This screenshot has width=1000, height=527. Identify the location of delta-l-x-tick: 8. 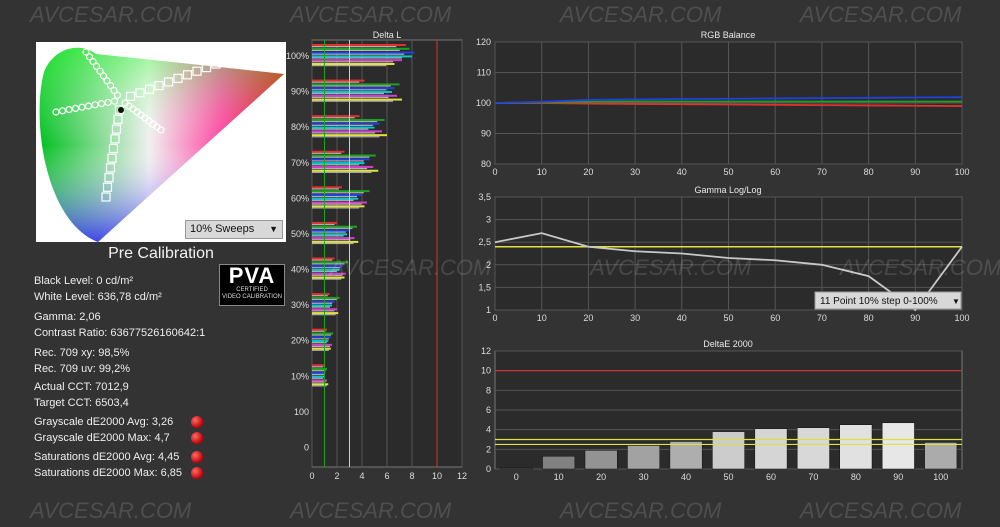
(411, 476).